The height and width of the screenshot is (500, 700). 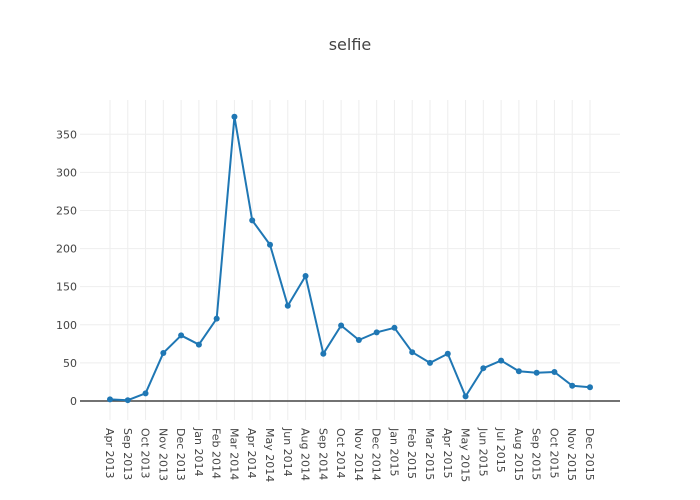 I want to click on x-tick-label: May 2014, so click(x=269, y=455).